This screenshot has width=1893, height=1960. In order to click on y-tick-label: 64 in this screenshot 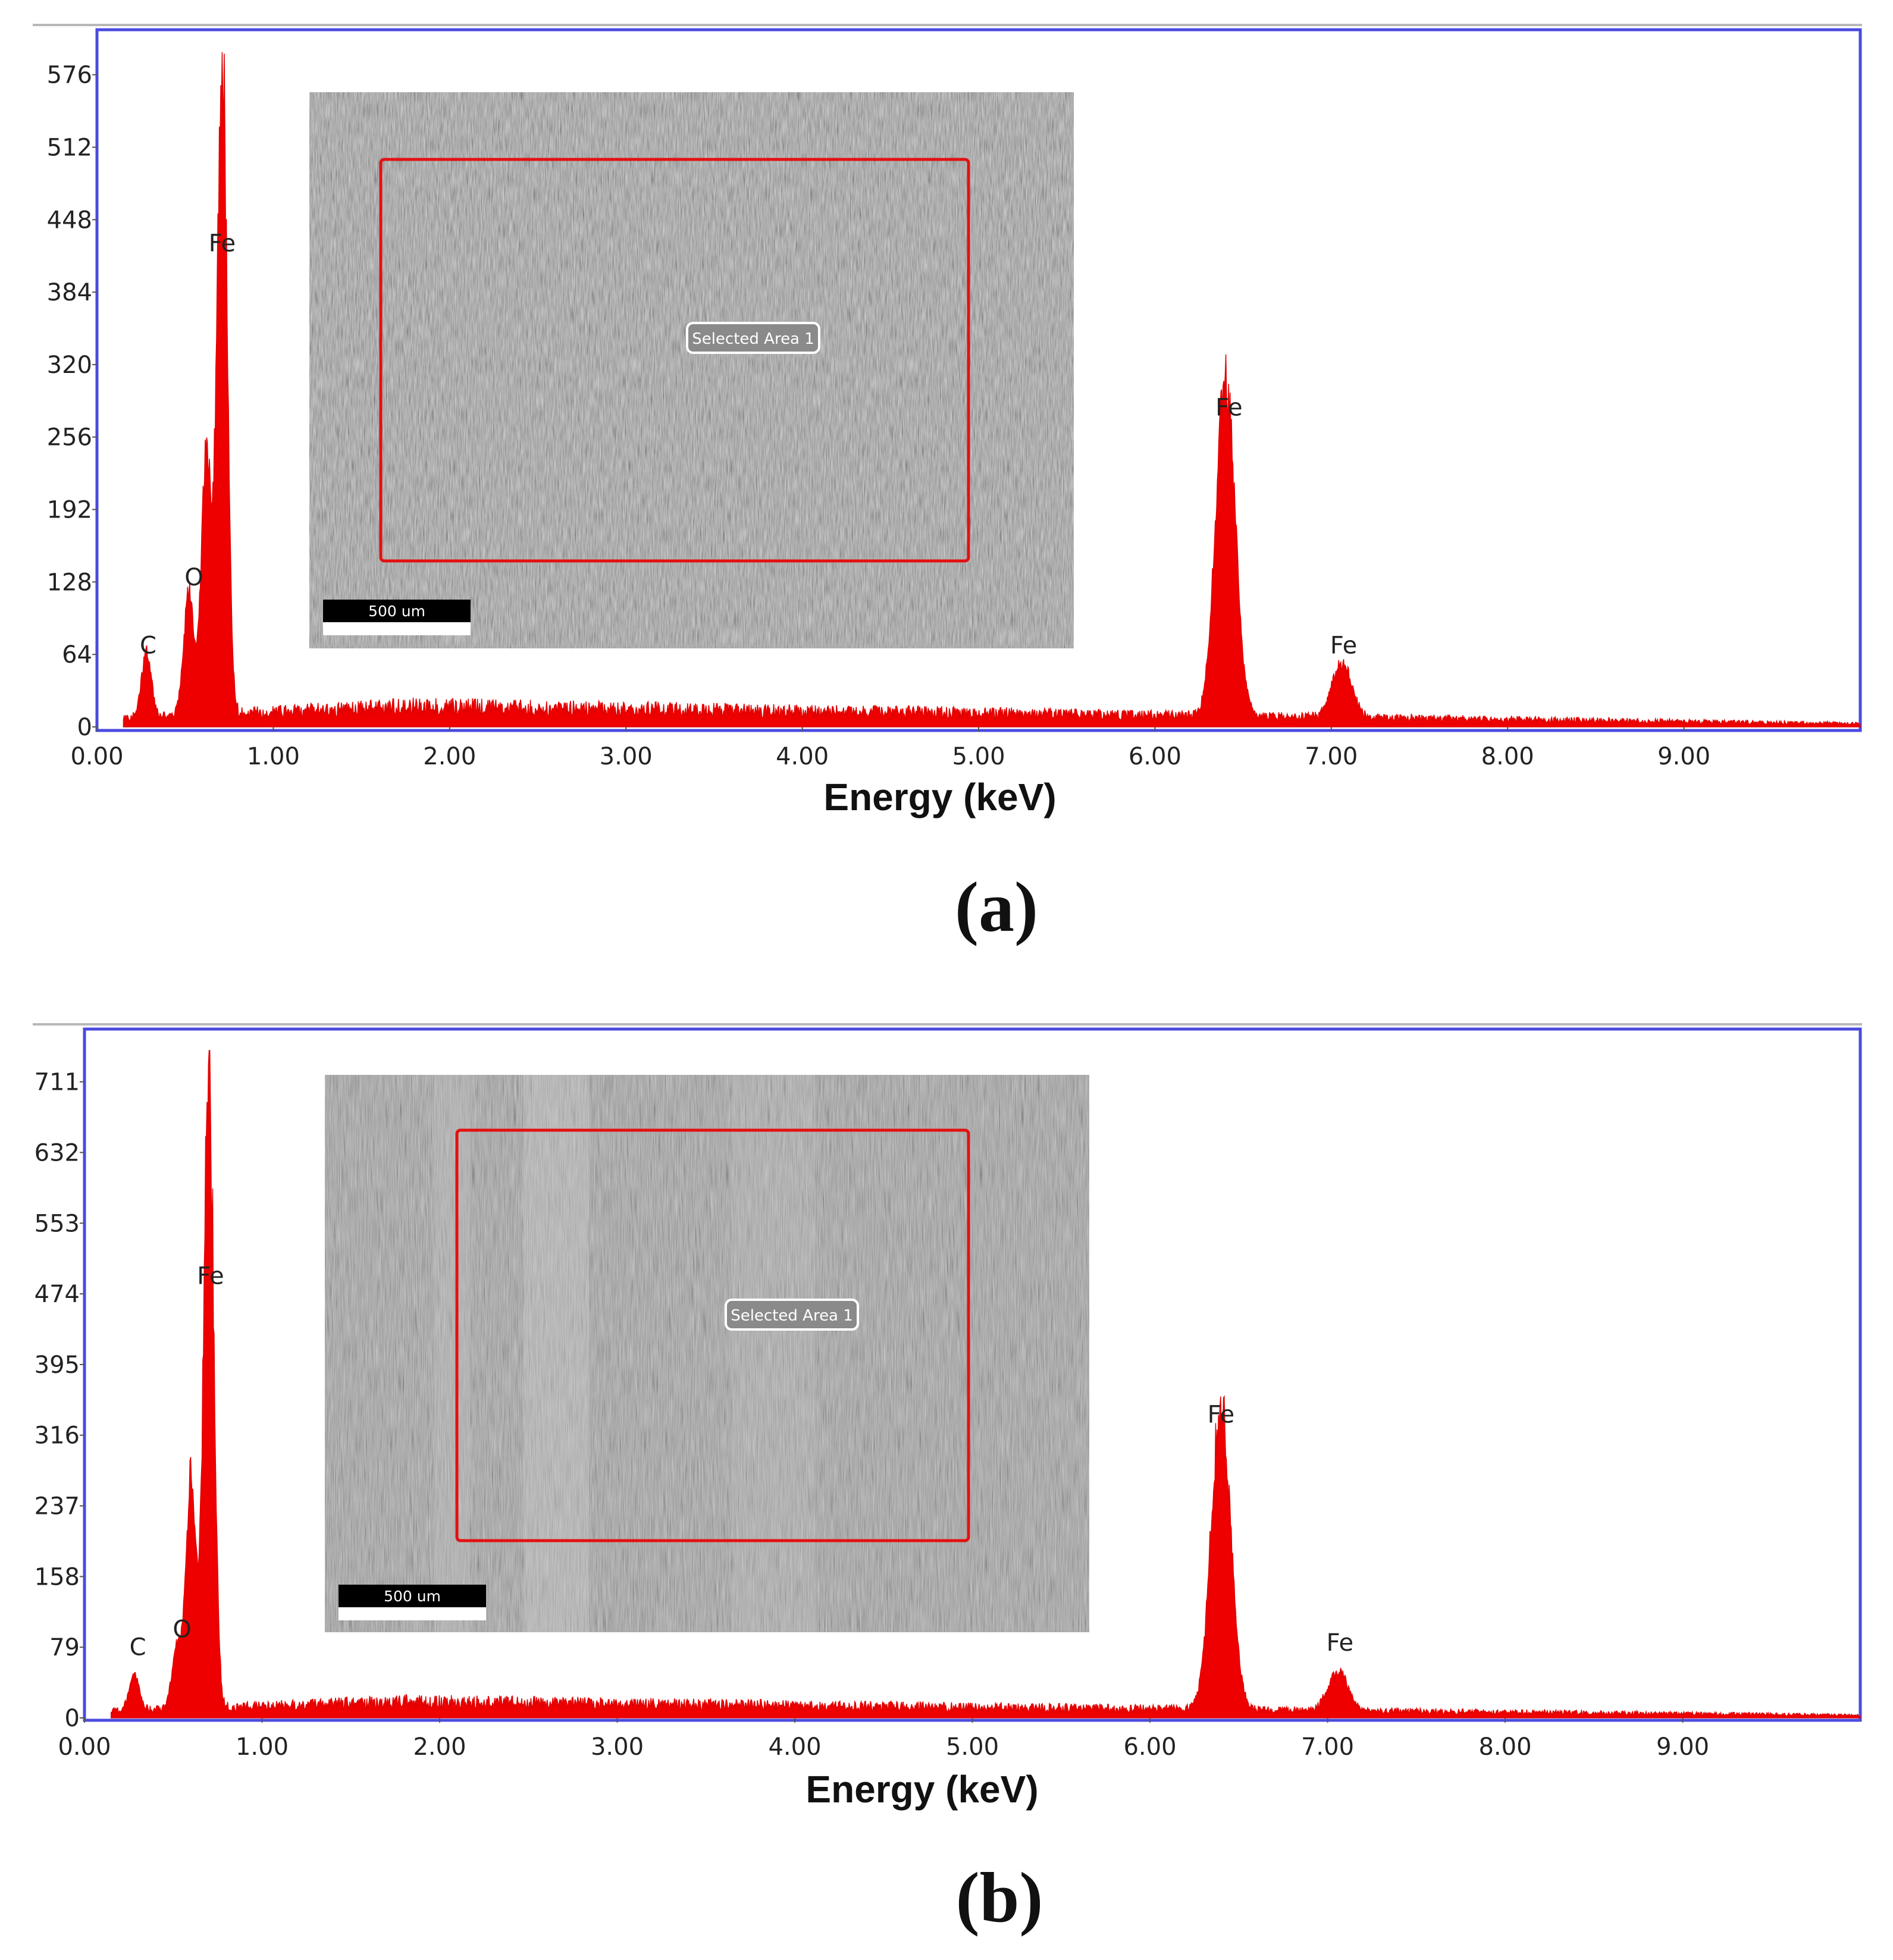, I will do `click(77, 655)`.